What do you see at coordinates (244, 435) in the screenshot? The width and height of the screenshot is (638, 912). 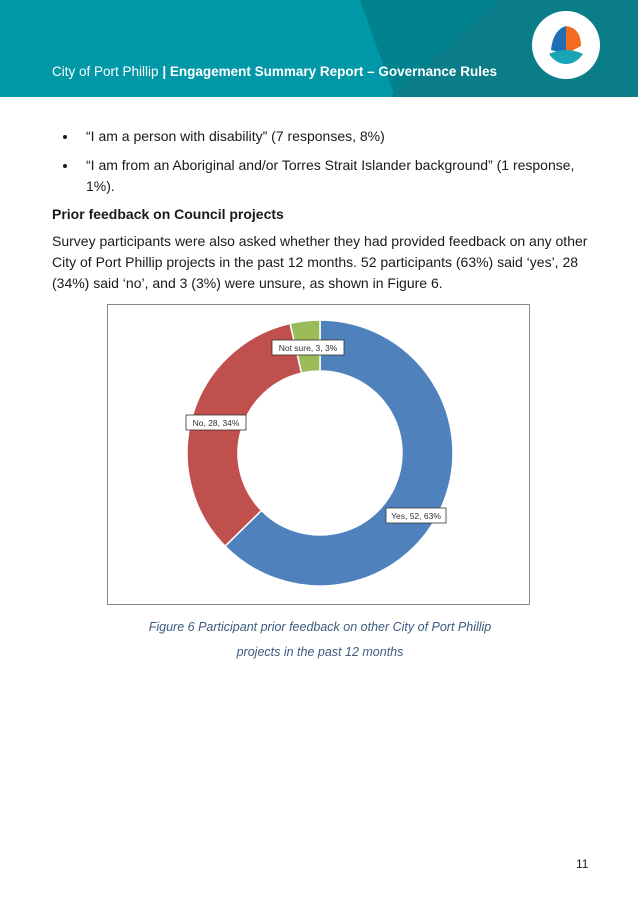 I see `donut-slice-no` at bounding box center [244, 435].